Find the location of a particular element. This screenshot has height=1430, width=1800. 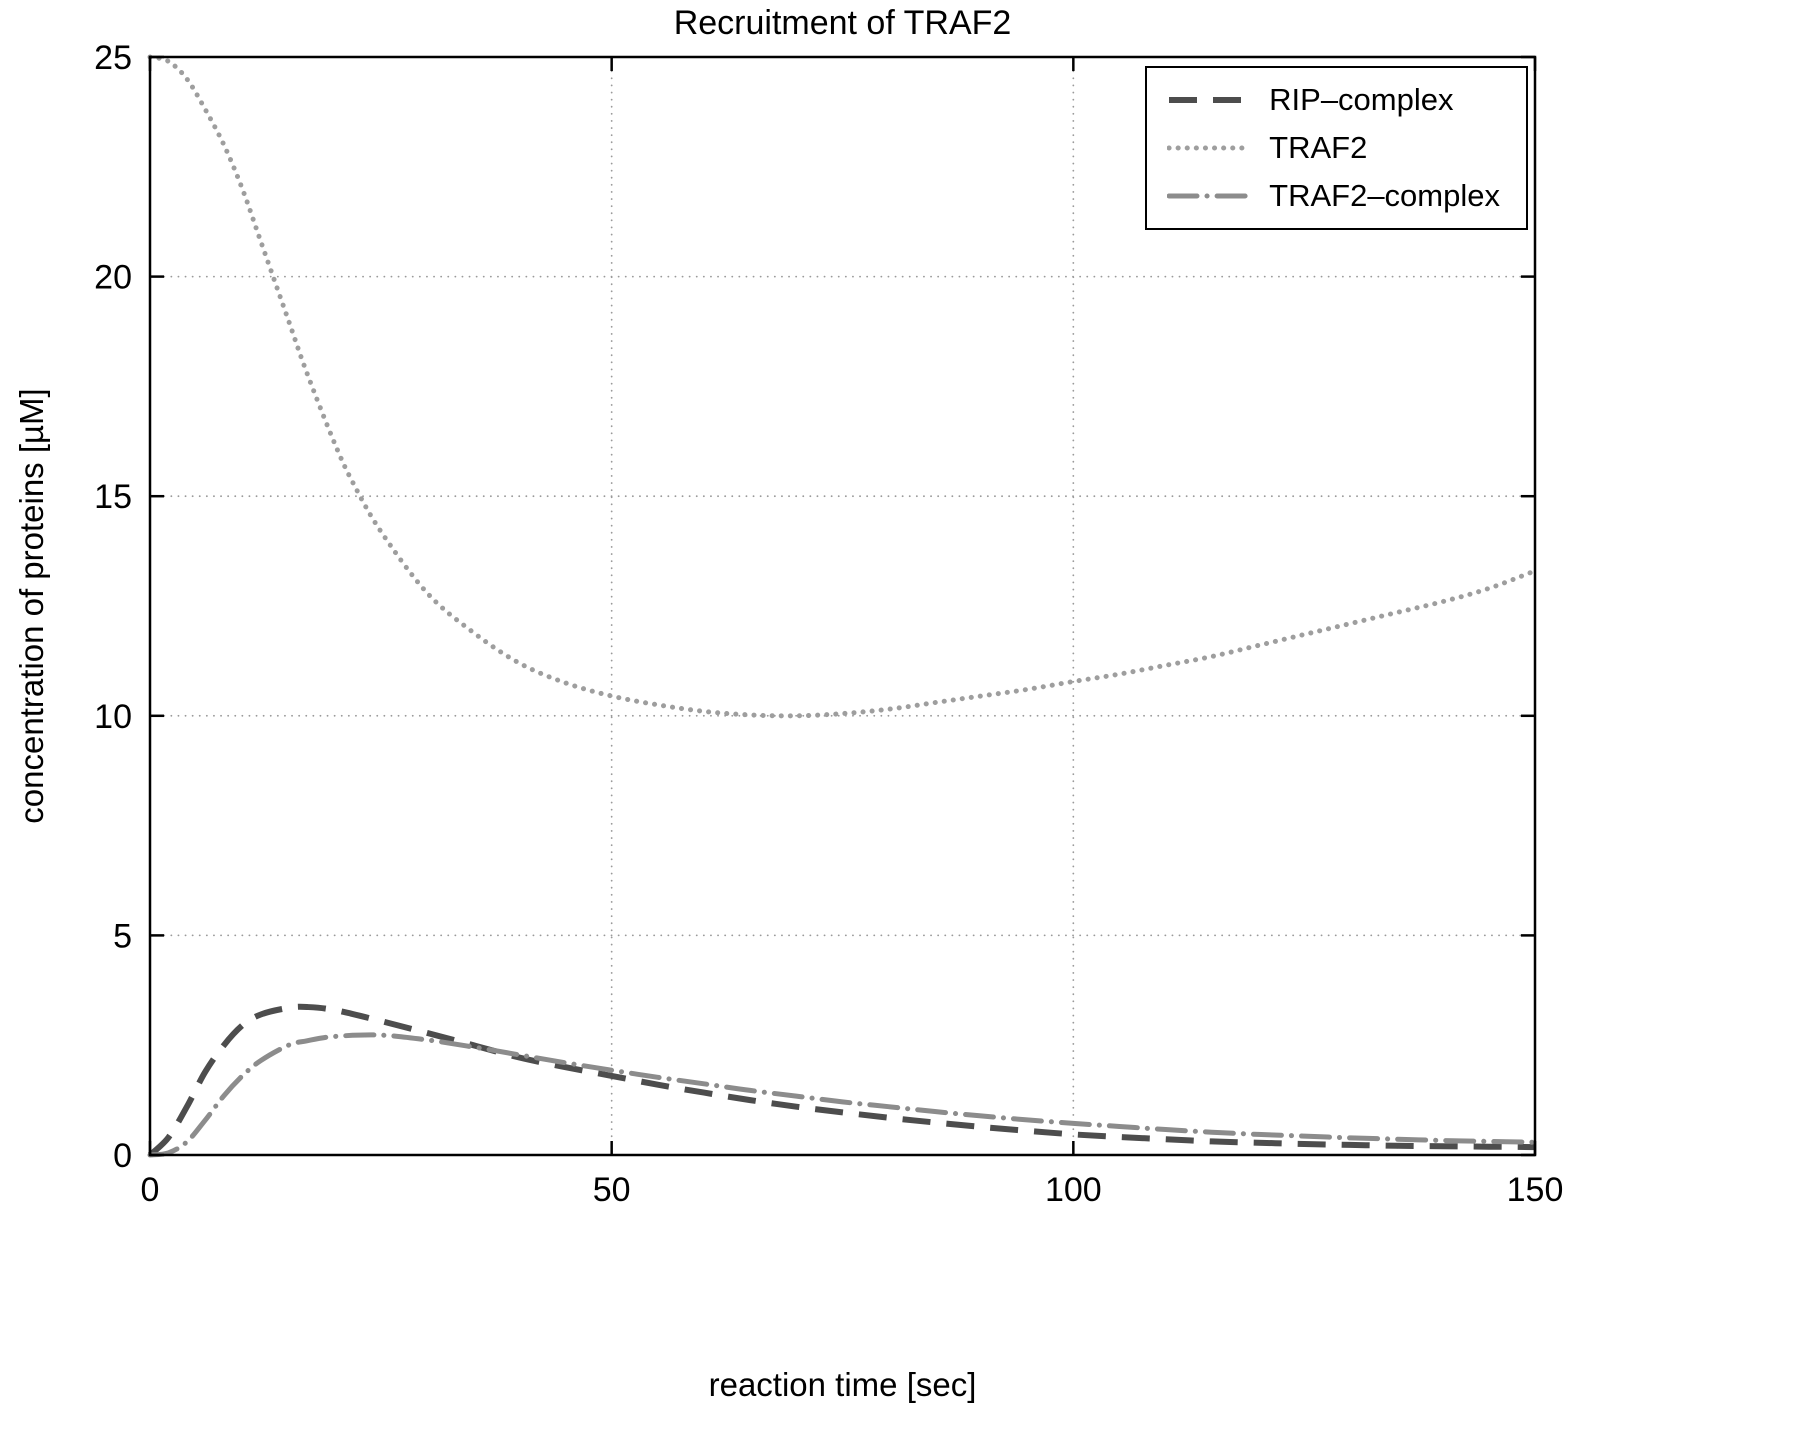

y-axis-label: concentration of proteins [µM] is located at coordinates (31, 606).